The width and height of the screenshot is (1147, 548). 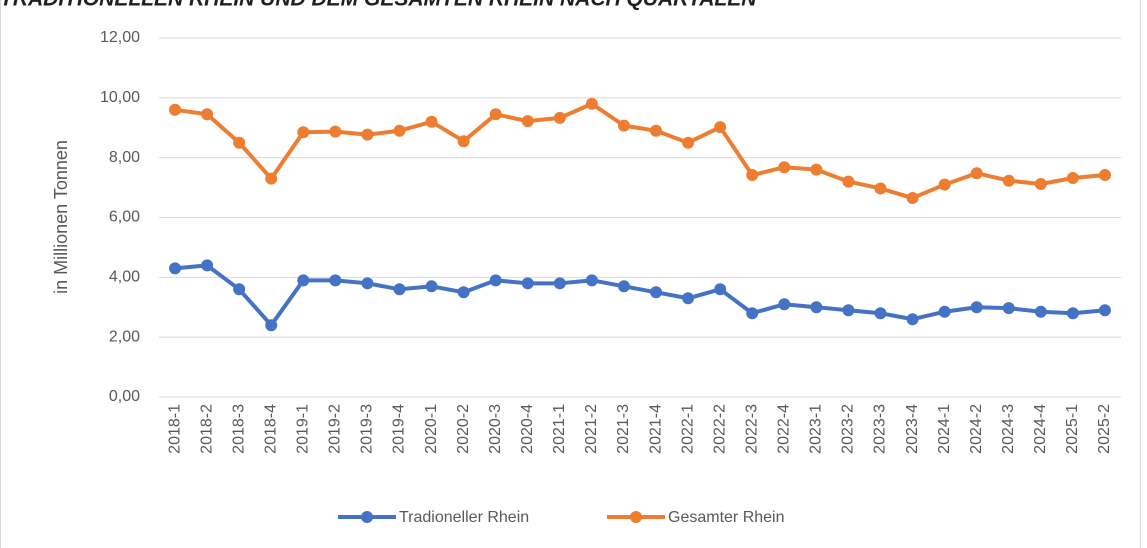 I want to click on legend-label: Tradioneller Rhein, so click(x=464, y=517).